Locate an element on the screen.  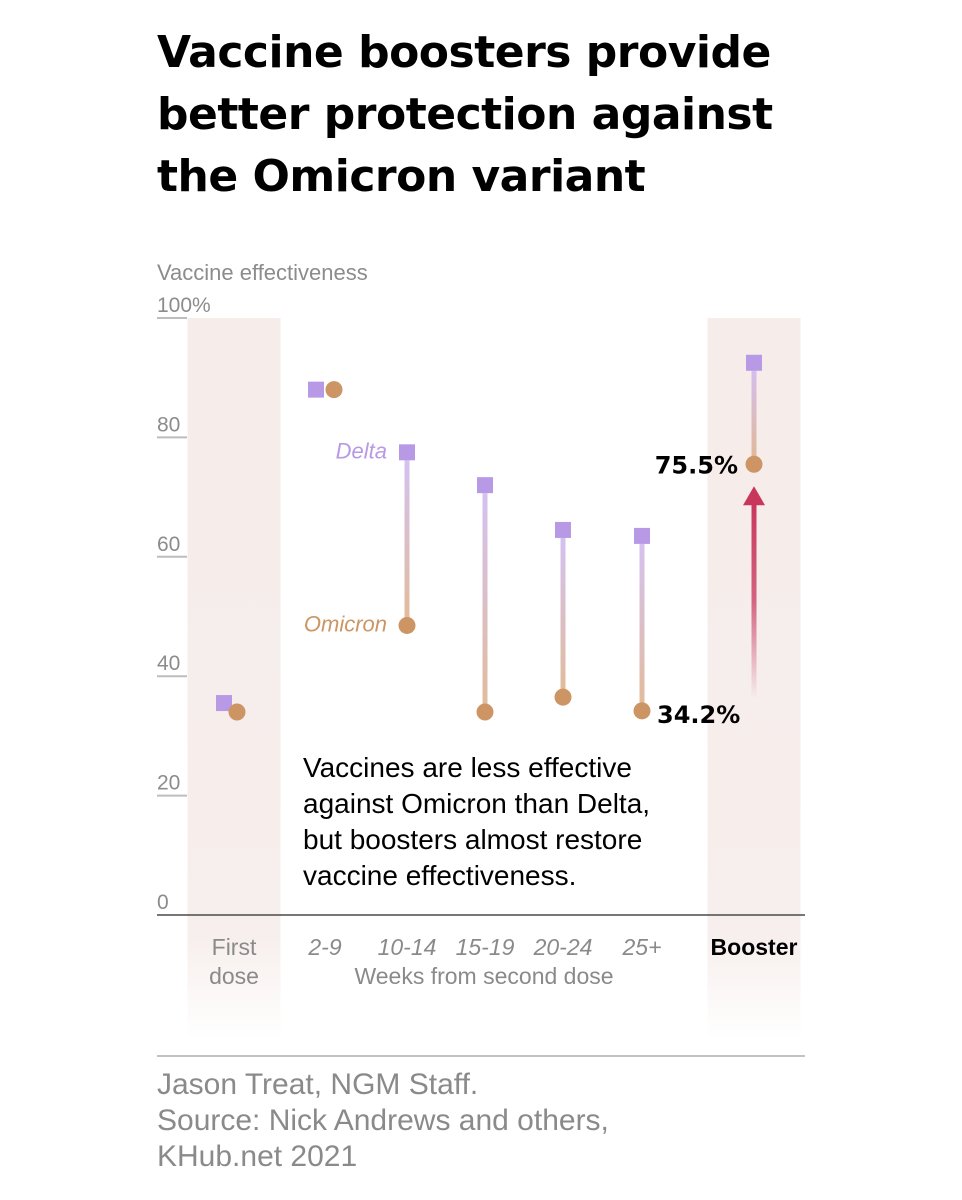
booster-arrow-group is located at coordinates (754, 592).